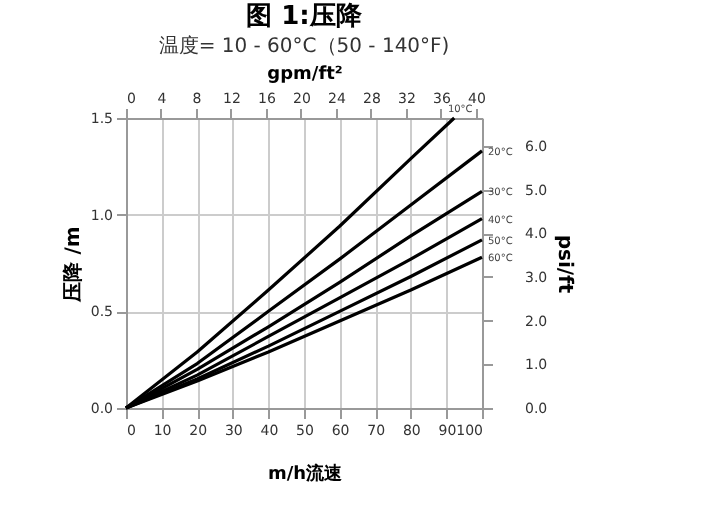  Describe the element at coordinates (305, 75) in the screenshot. I see `x2-axis-title: gpm/ft²` at that location.